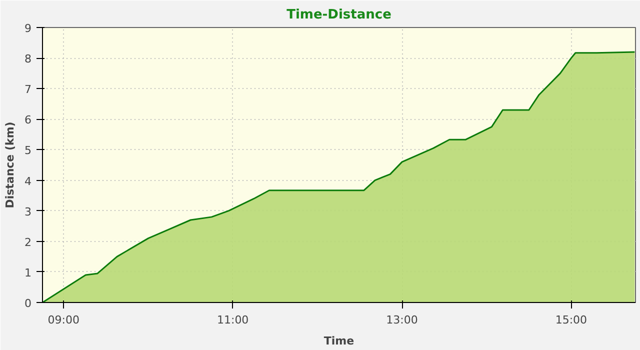  What do you see at coordinates (10, 165) in the screenshot?
I see `y-axis-title: Distance (km)` at bounding box center [10, 165].